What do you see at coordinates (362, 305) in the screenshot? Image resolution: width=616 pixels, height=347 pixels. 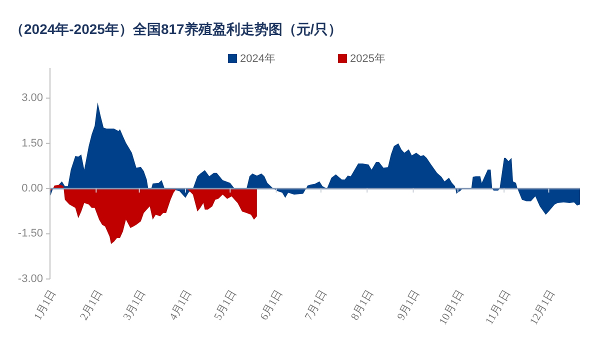 I see `x-tick-label: 8月1日` at bounding box center [362, 305].